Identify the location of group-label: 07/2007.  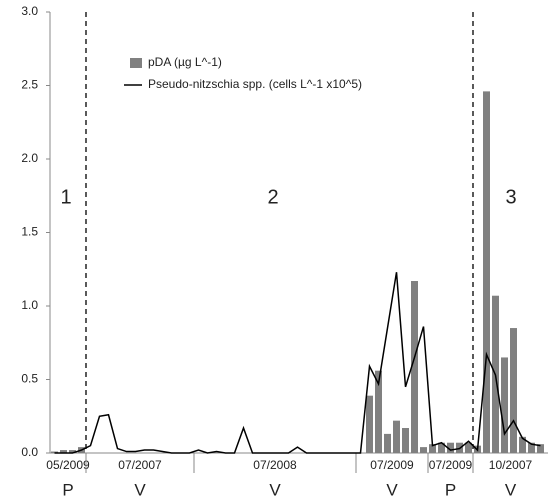
(140, 465).